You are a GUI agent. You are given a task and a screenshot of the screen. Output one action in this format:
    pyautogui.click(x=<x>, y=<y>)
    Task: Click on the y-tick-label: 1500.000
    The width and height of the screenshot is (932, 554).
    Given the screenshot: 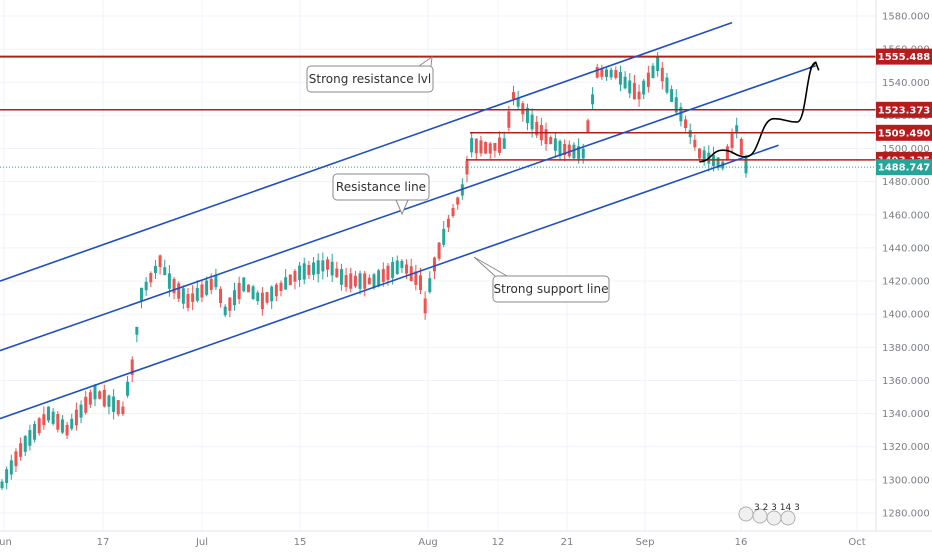 What is the action you would take?
    pyautogui.click(x=906, y=149)
    